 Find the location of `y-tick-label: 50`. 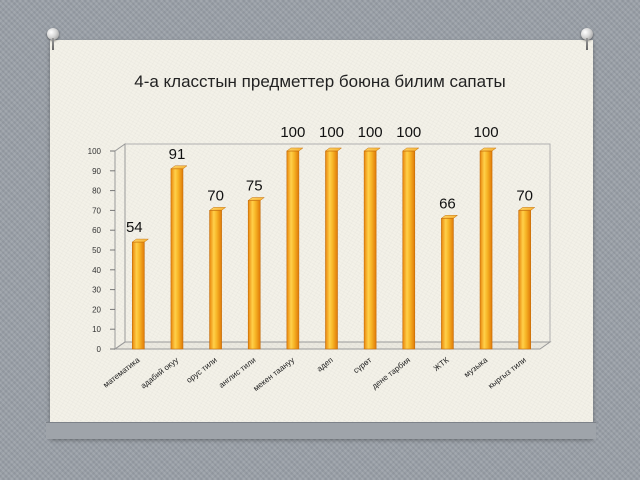

y-tick-label: 50 is located at coordinates (96, 250).